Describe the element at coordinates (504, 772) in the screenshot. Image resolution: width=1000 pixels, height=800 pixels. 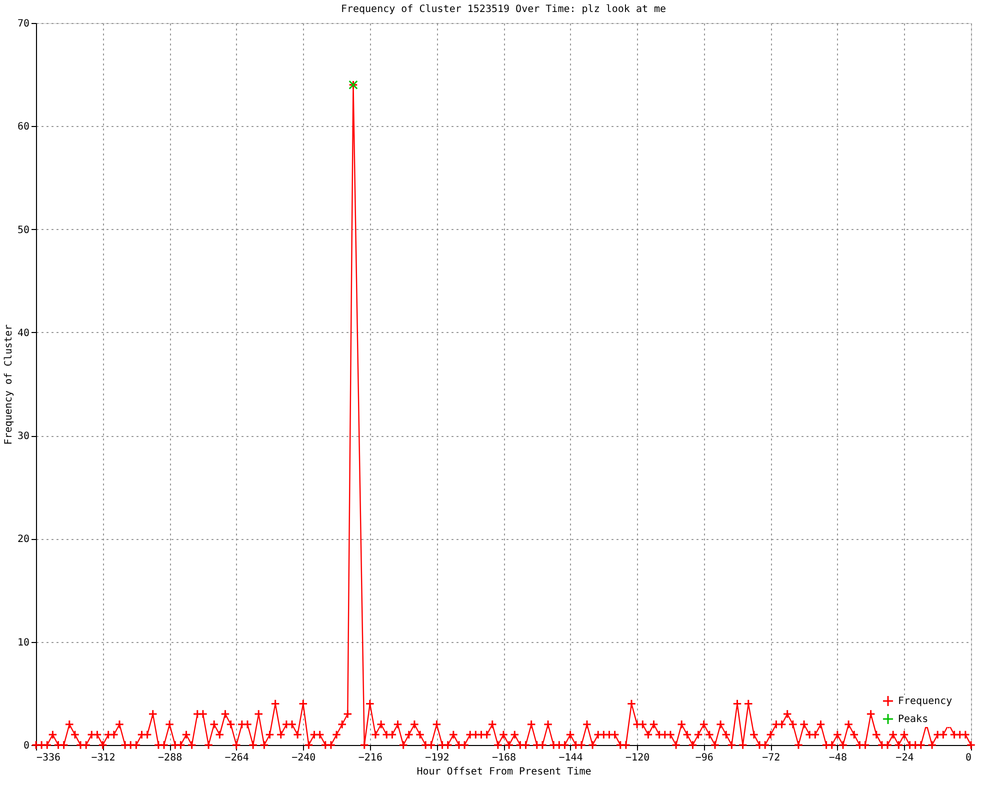
I see `x-axis-title: Hour Offset From Present Time` at that location.